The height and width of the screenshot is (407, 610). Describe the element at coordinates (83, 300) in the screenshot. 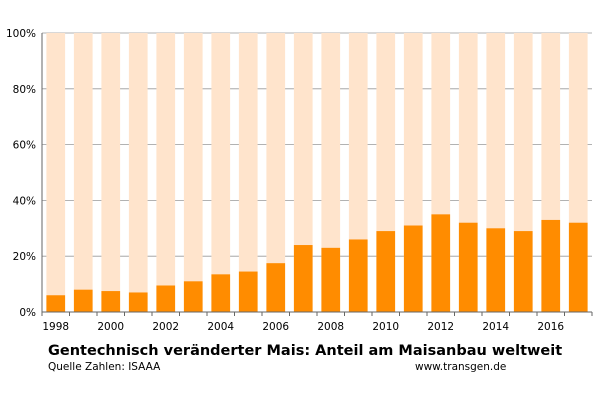

I see `share-bar-1999` at that location.